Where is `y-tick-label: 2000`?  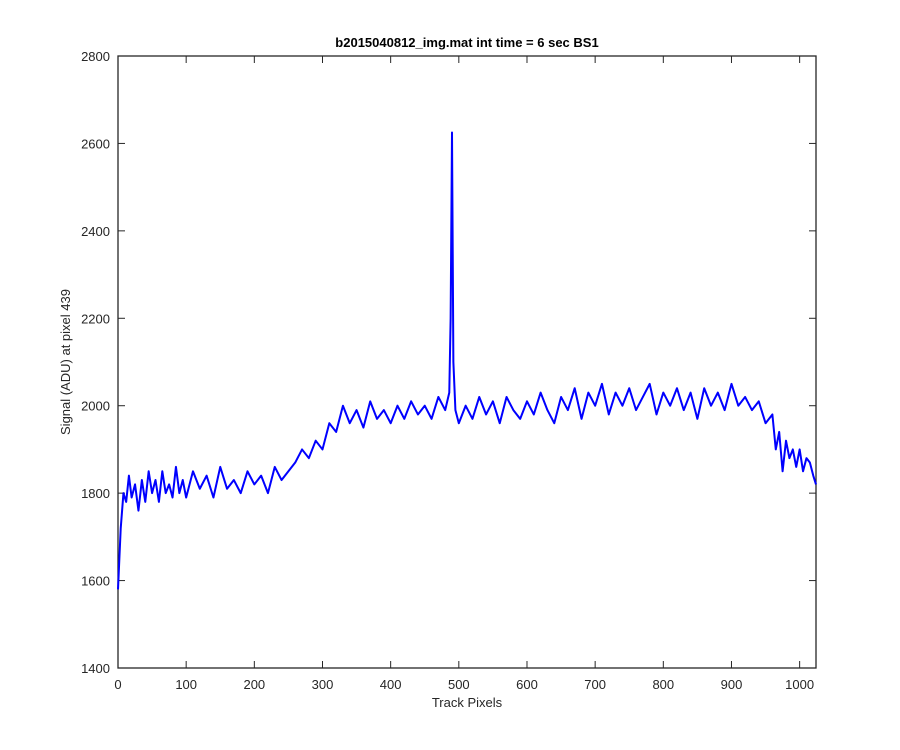 y-tick-label: 2000 is located at coordinates (95, 406).